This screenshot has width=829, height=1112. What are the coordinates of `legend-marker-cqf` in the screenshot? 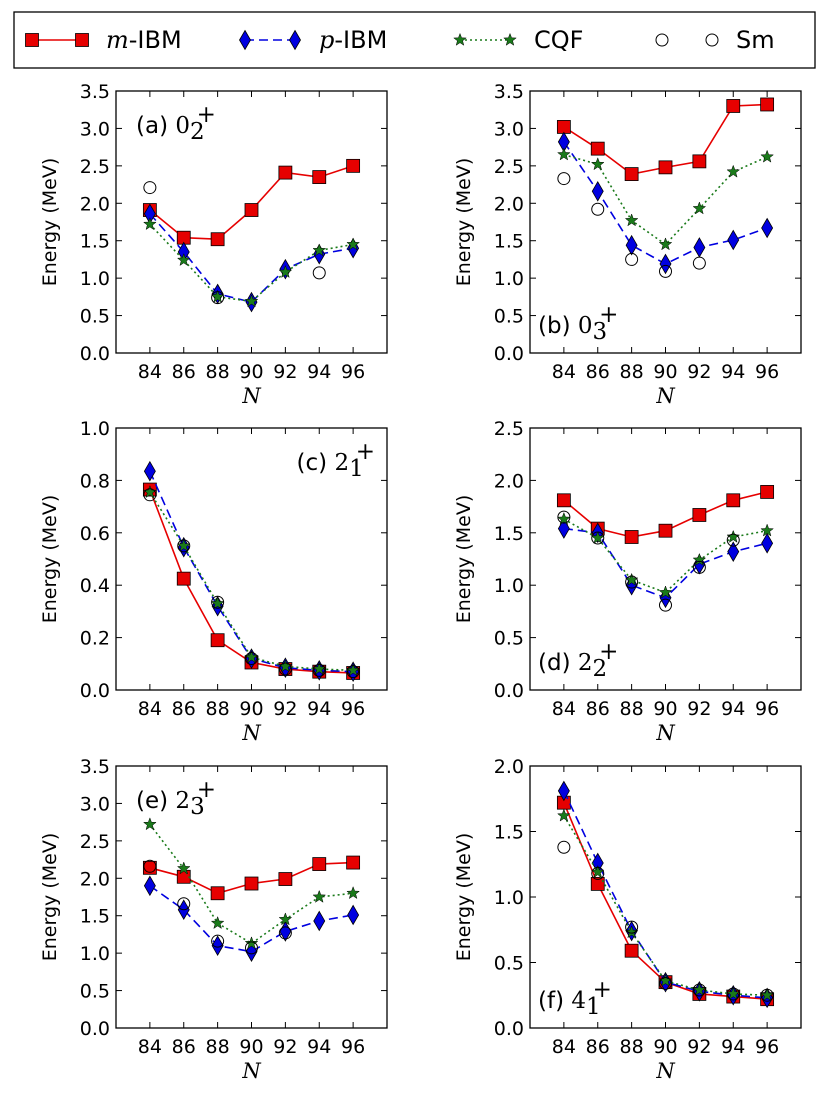 It's located at (510, 39).